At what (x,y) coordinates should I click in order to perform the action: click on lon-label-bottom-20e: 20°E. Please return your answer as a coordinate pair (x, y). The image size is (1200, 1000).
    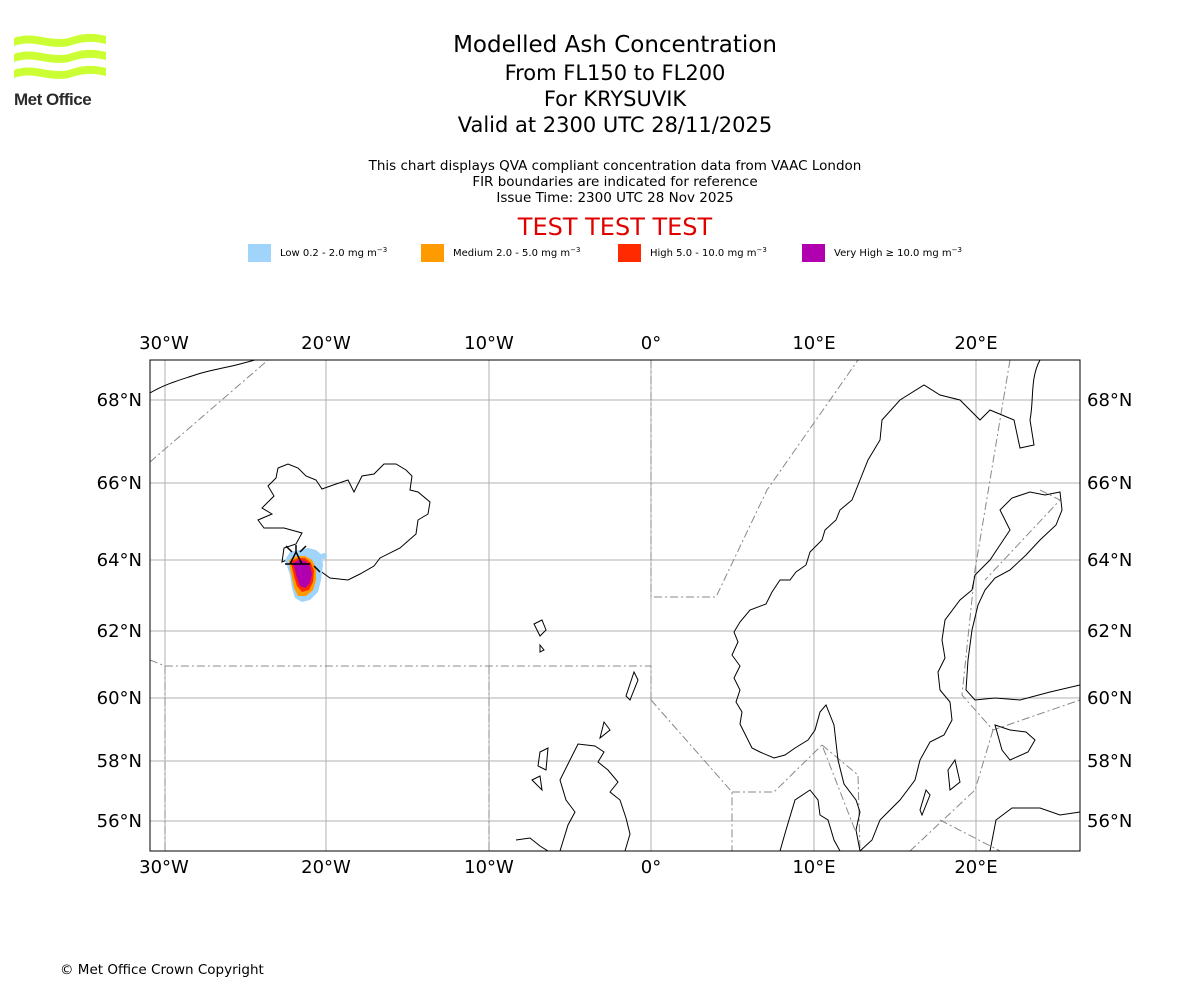
    Looking at the image, I should click on (975, 867).